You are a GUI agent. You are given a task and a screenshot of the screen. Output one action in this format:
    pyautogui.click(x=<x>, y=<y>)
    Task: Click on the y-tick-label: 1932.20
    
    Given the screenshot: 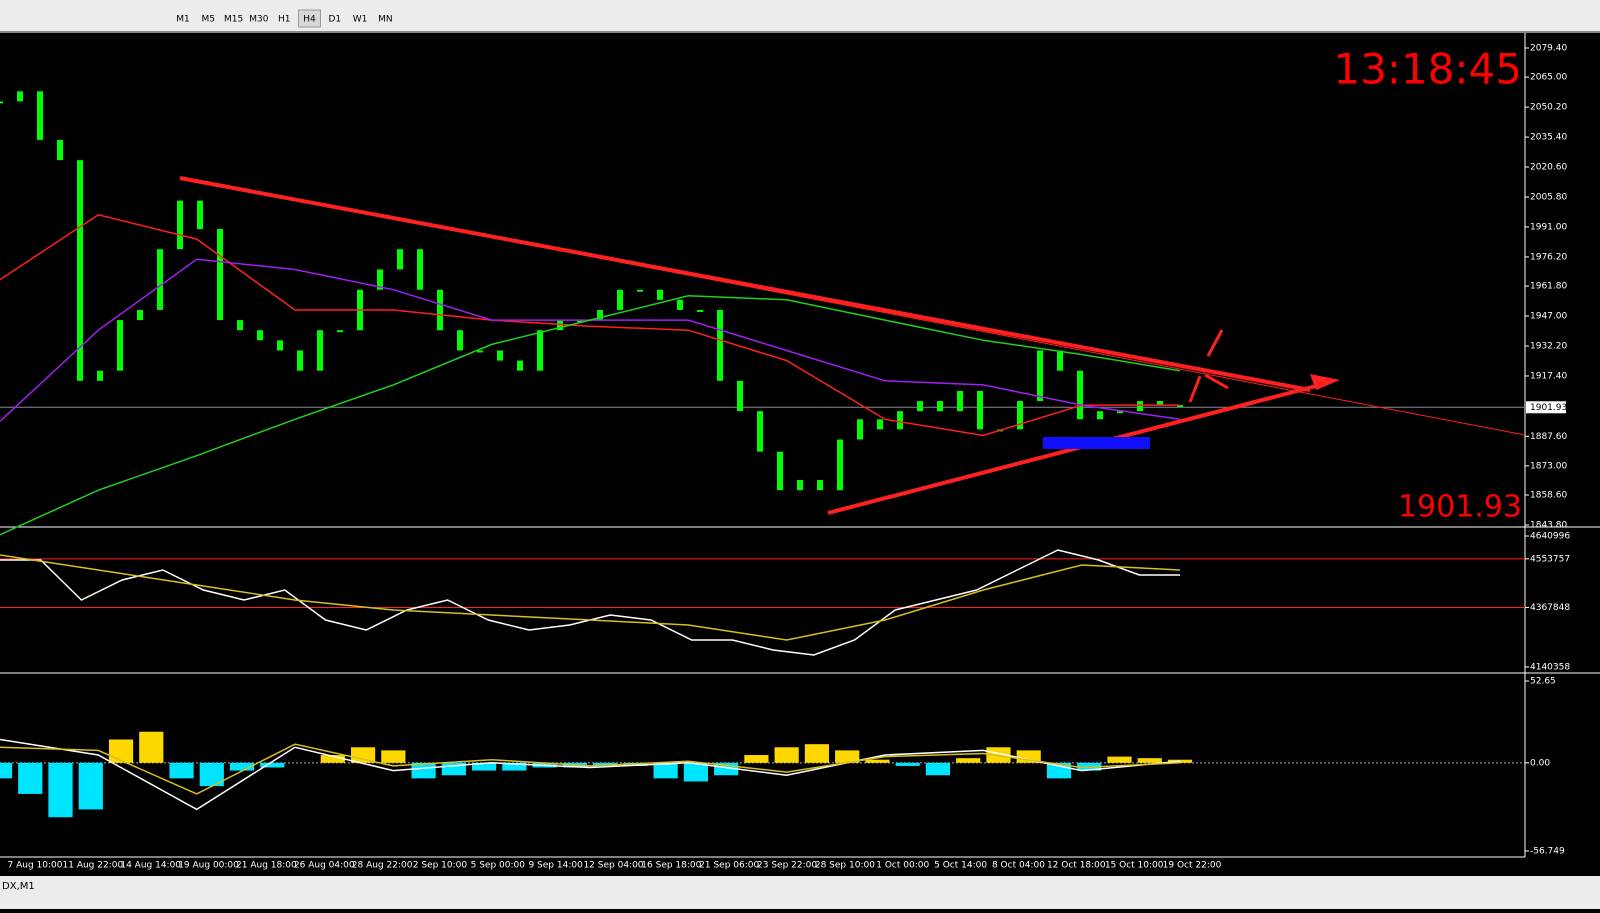 What is the action you would take?
    pyautogui.click(x=1548, y=347)
    